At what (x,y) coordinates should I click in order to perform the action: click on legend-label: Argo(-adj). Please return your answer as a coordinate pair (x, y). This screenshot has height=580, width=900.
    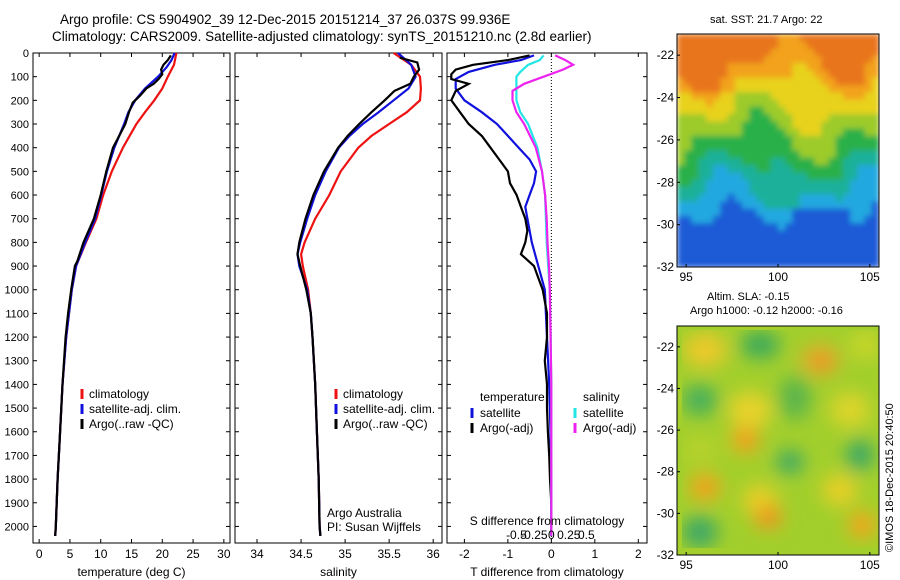
    Looking at the image, I should click on (506, 428).